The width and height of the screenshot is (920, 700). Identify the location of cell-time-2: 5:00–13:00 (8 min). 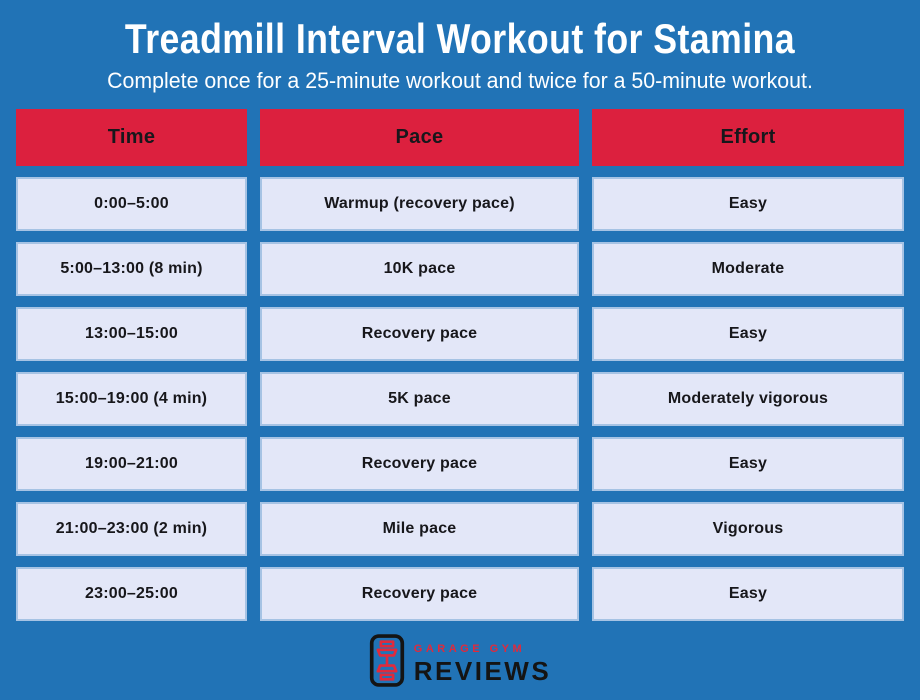
(131, 268).